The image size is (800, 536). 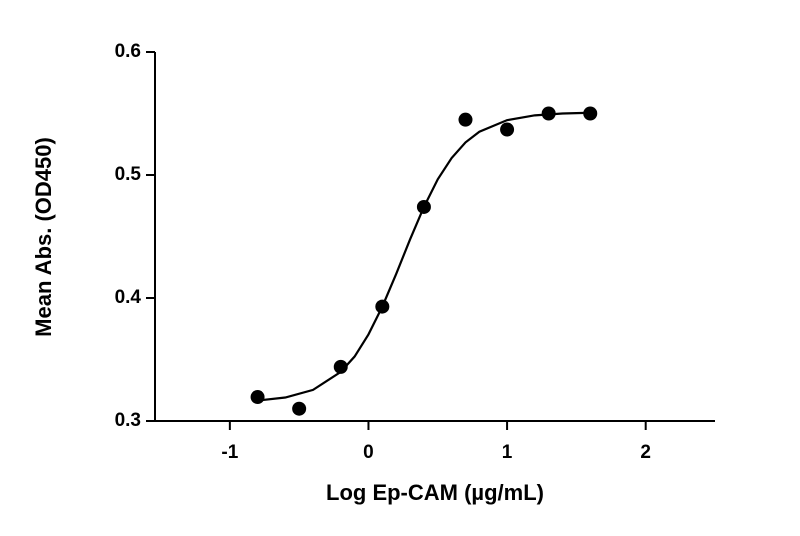 What do you see at coordinates (128, 51) in the screenshot?
I see `y-tick-label: 0.6` at bounding box center [128, 51].